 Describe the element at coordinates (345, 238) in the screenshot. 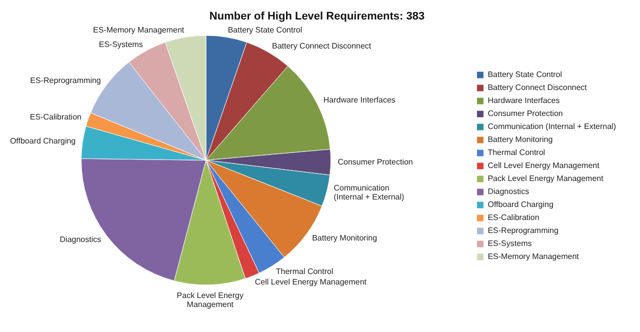

I see `slice-label: Battery Monitoring` at that location.